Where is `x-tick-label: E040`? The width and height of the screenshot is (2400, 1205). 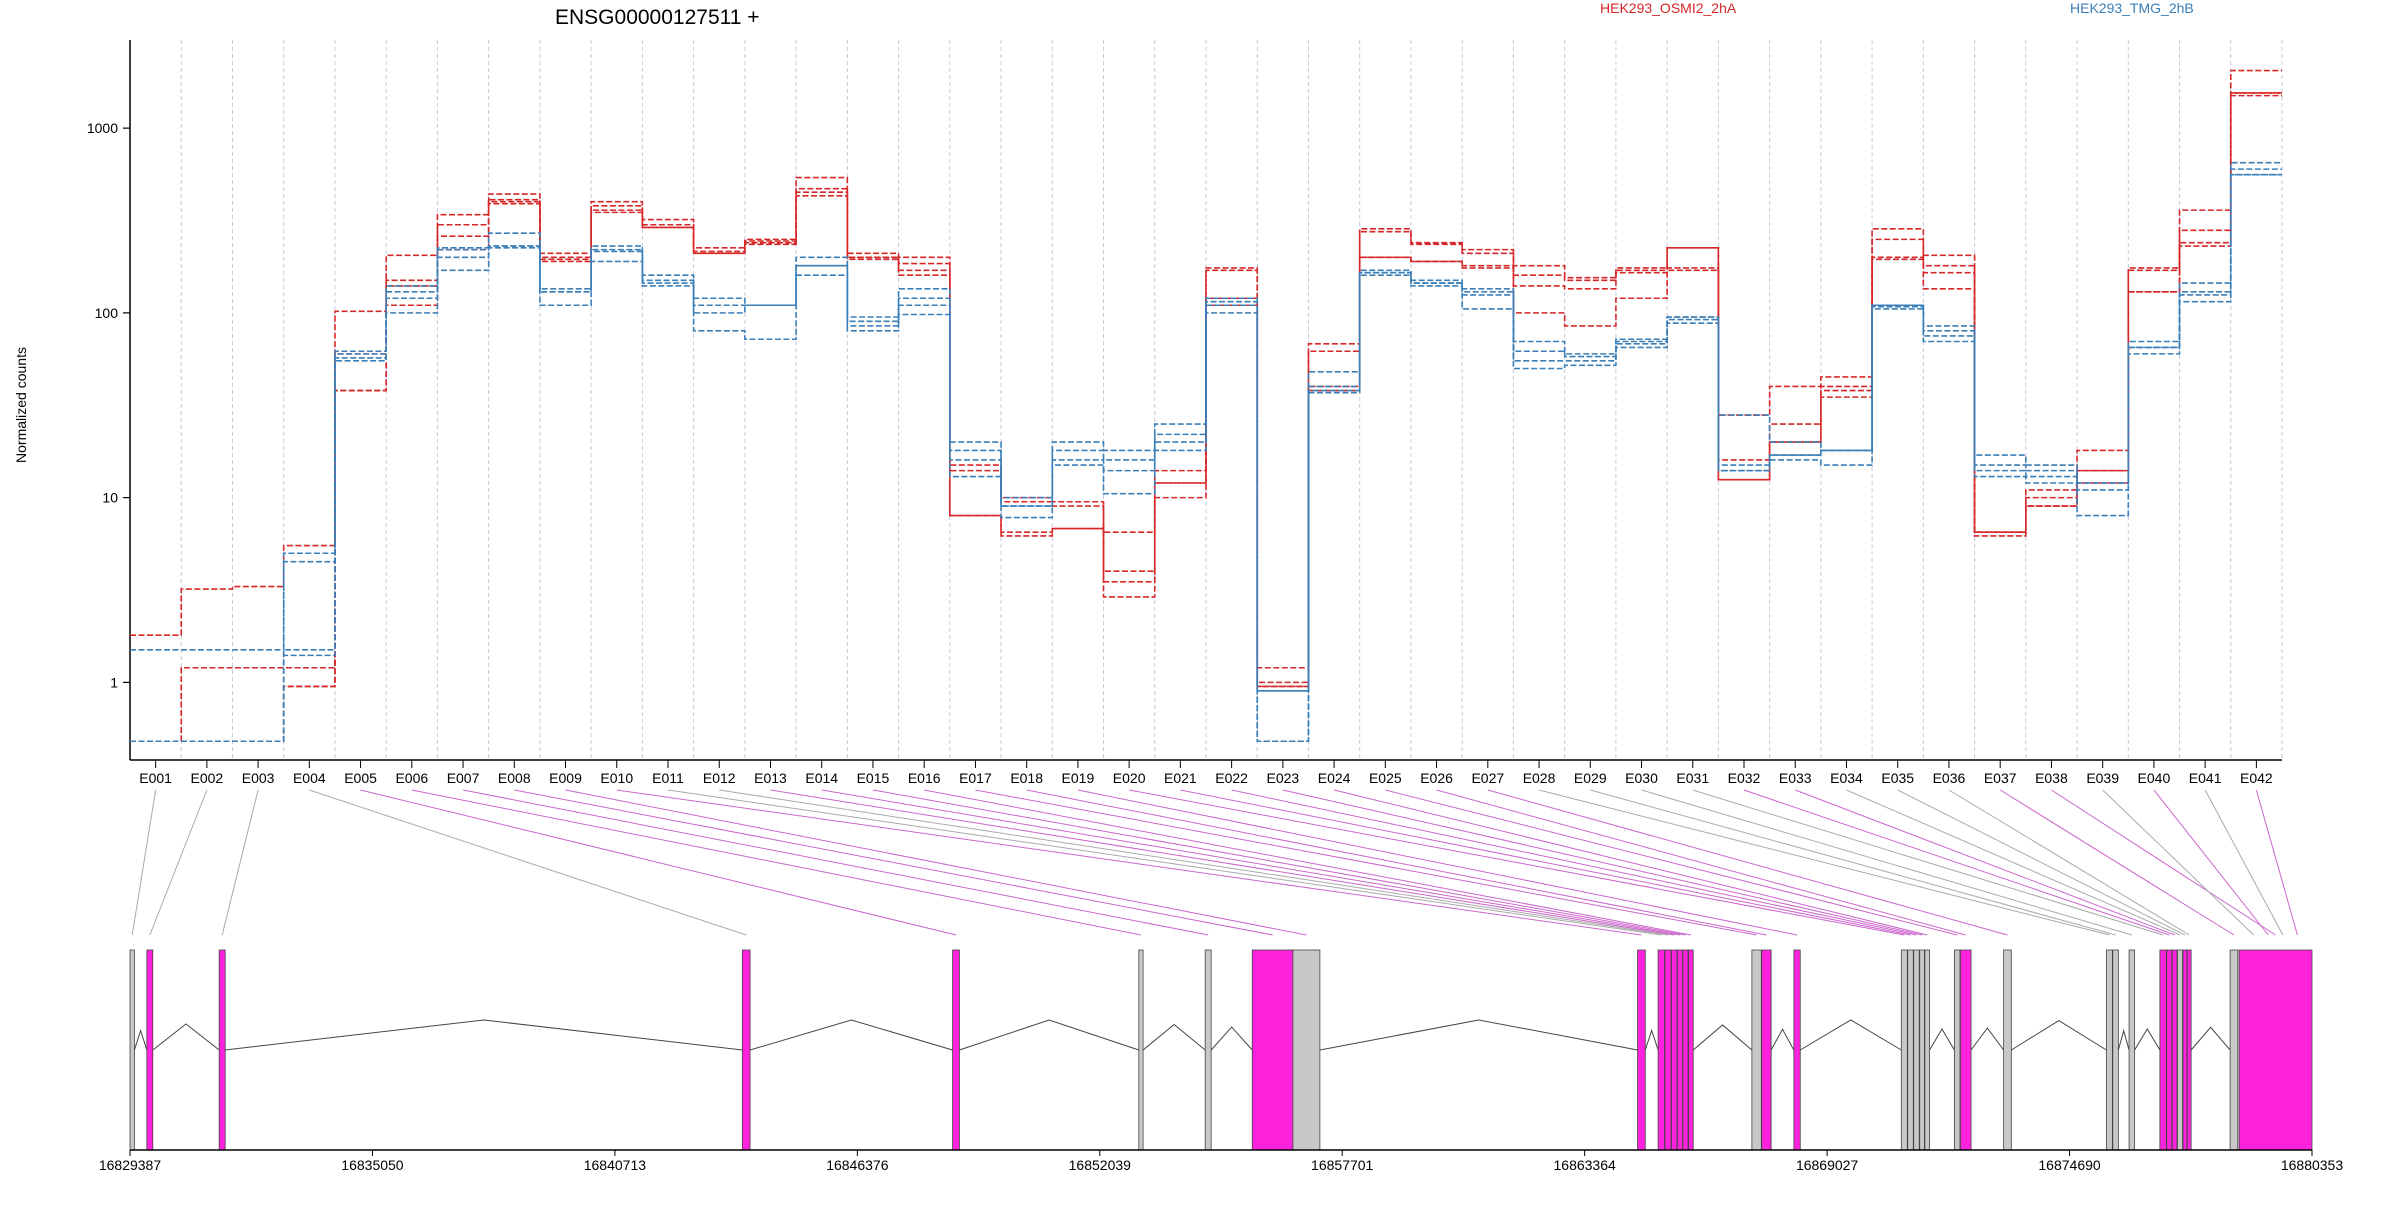 x-tick-label: E040 is located at coordinates (2154, 778).